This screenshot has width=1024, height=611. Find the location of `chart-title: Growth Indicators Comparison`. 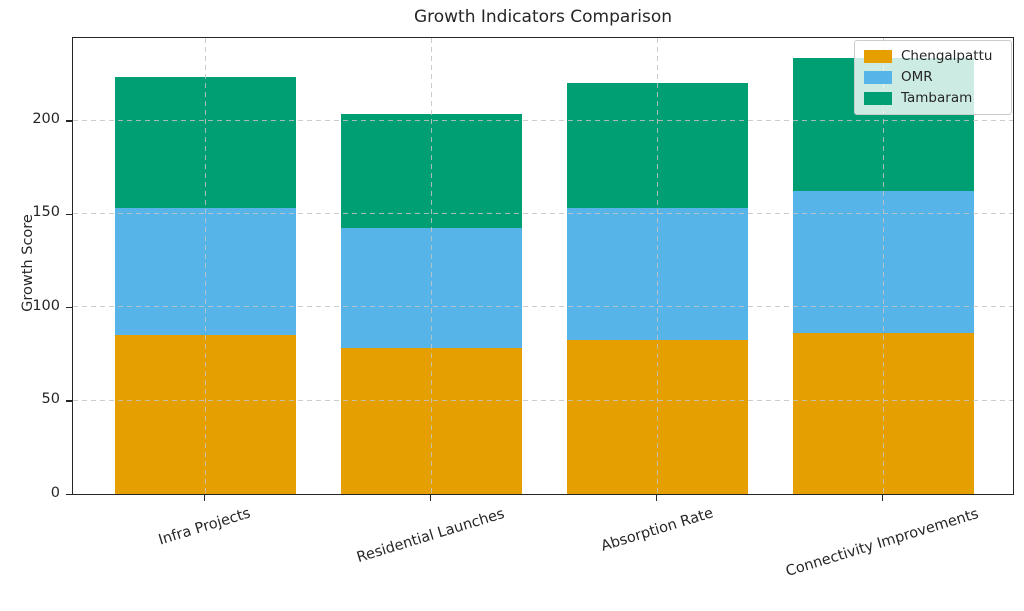

chart-title: Growth Indicators Comparison is located at coordinates (543, 17).